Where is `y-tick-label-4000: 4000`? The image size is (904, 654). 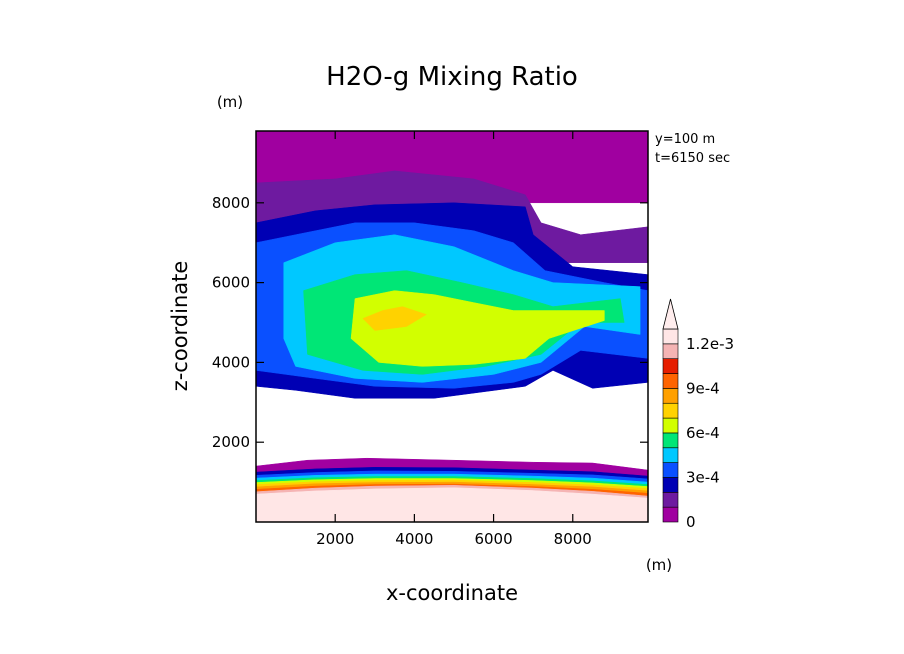 y-tick-label-4000: 4000 is located at coordinates (231, 362).